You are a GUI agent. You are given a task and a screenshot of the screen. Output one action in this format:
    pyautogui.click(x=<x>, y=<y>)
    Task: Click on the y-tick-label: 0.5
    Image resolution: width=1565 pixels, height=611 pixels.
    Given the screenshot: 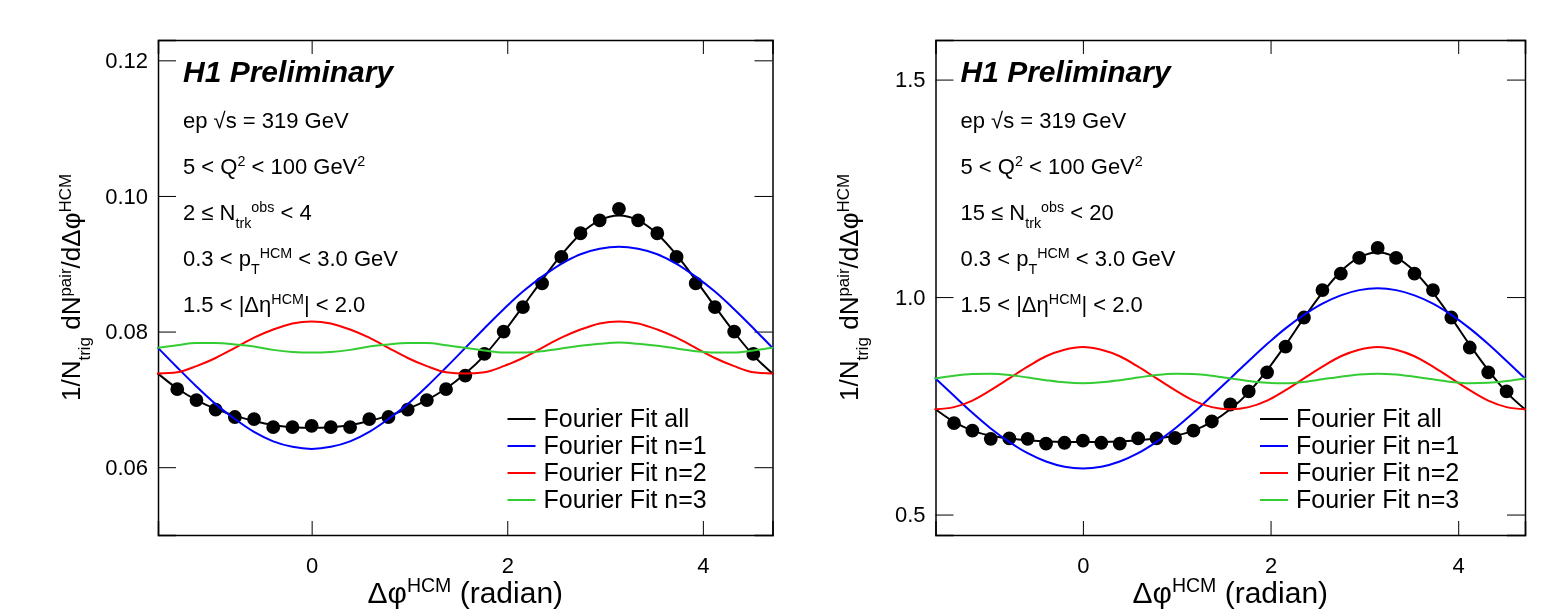 What is the action you would take?
    pyautogui.click(x=910, y=515)
    